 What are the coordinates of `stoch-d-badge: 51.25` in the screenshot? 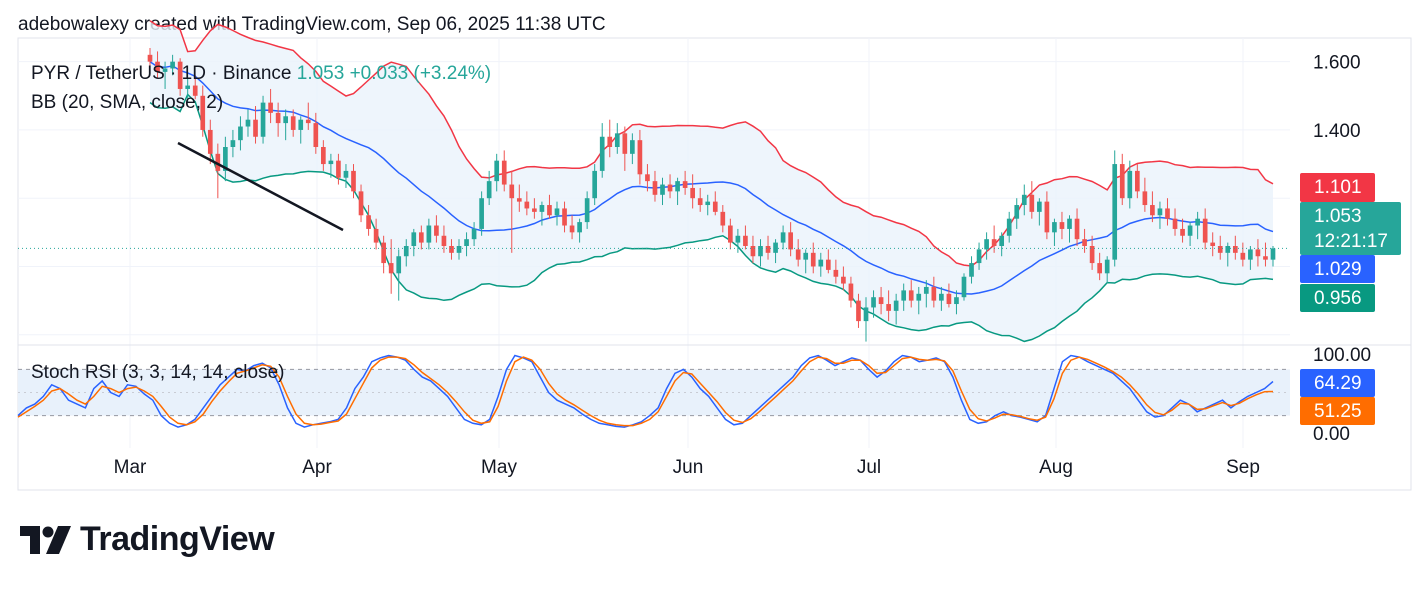 It's located at (1337, 411).